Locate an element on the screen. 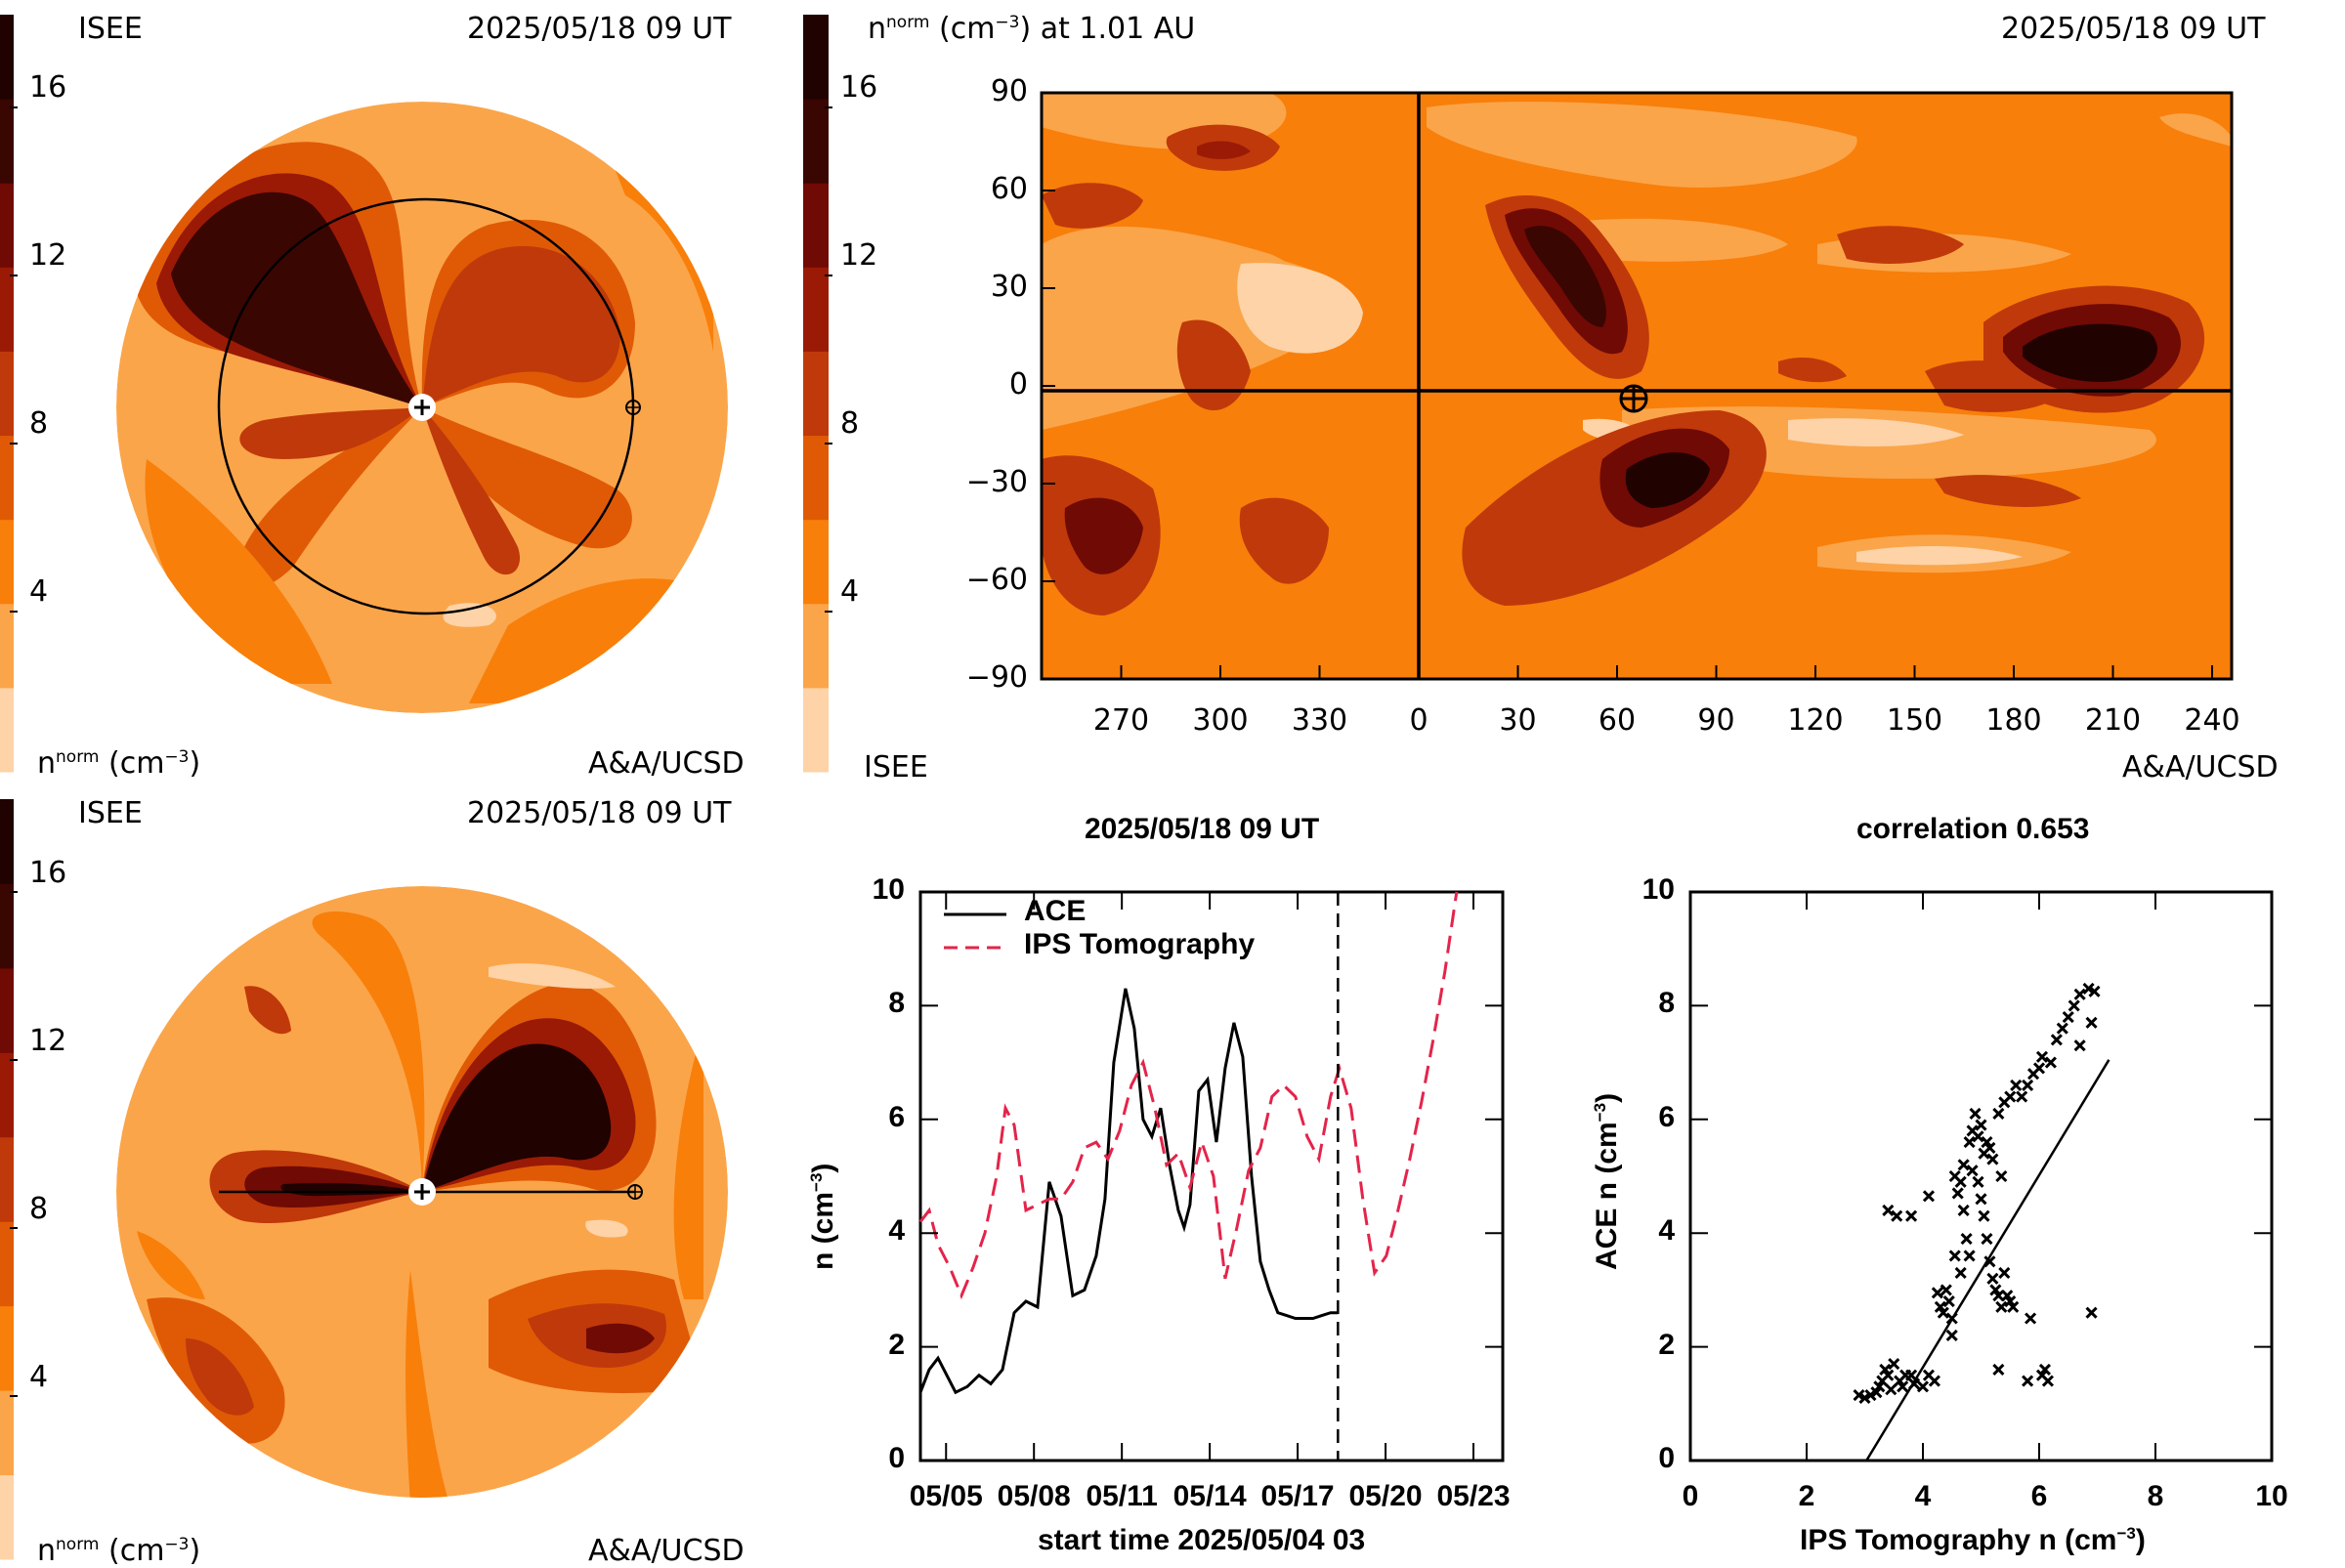  longitude-tick-label: 180 is located at coordinates (2014, 720).